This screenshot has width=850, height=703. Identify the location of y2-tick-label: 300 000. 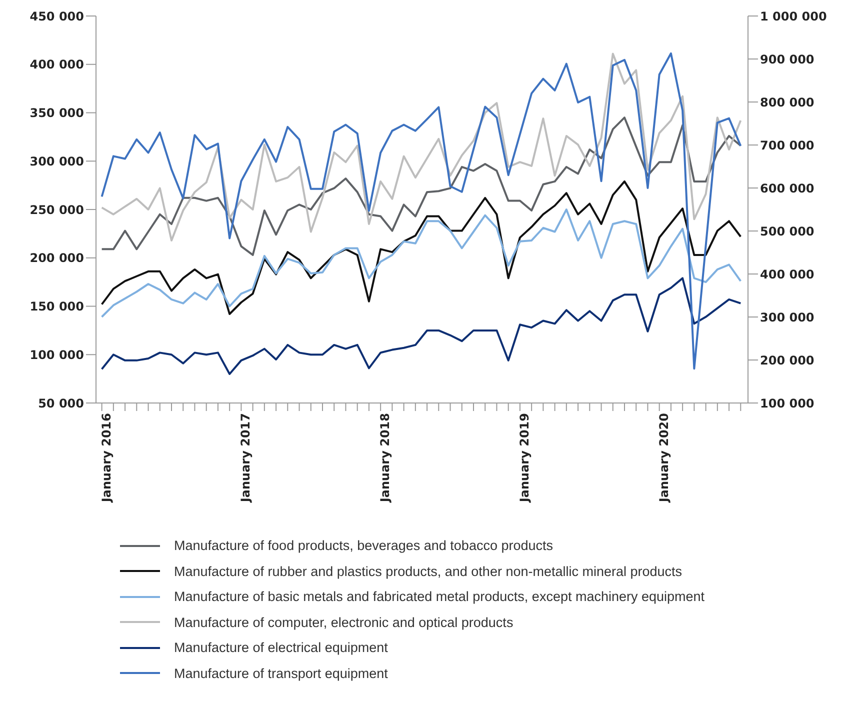
(787, 317).